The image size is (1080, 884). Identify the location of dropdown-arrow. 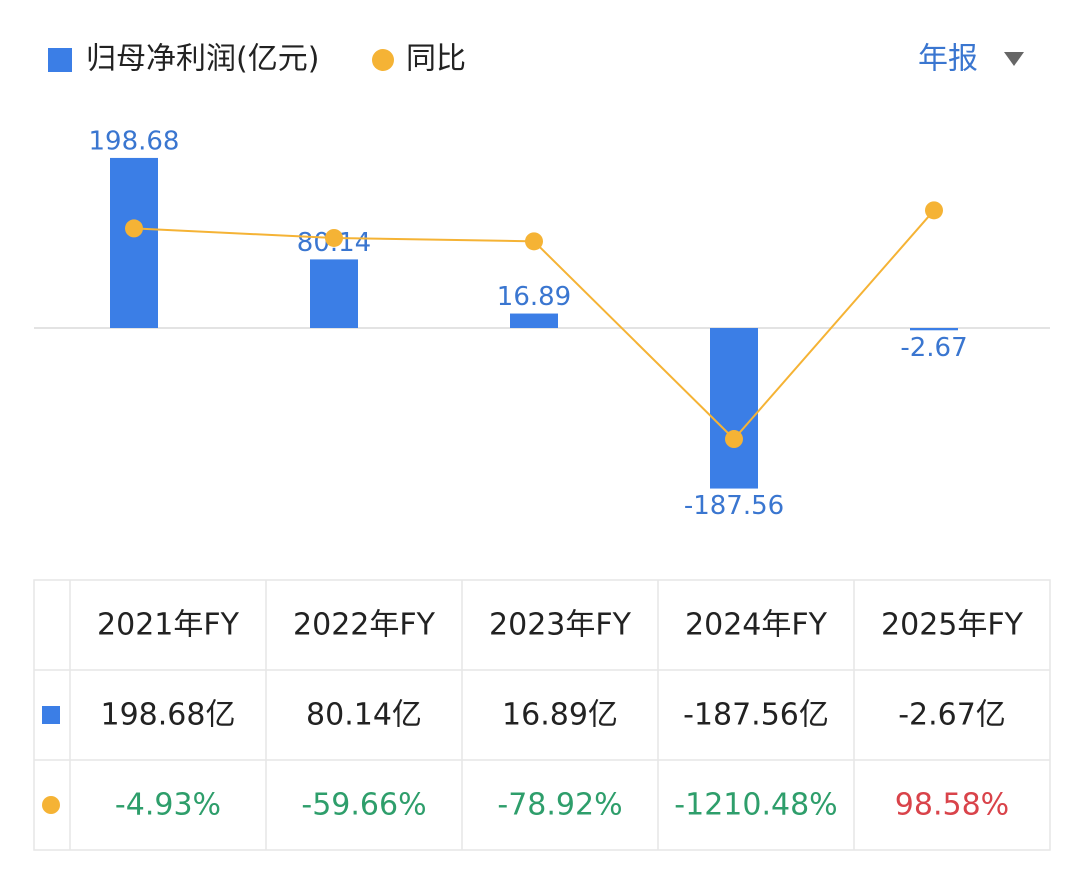
(1014, 59).